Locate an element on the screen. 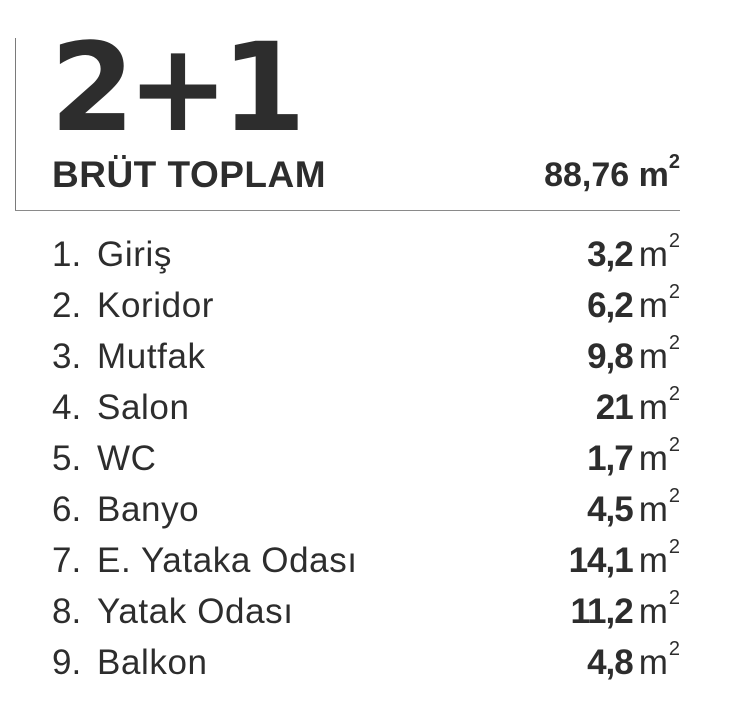 The image size is (736, 728). room-area-value: 14,1 is located at coordinates (601, 560).